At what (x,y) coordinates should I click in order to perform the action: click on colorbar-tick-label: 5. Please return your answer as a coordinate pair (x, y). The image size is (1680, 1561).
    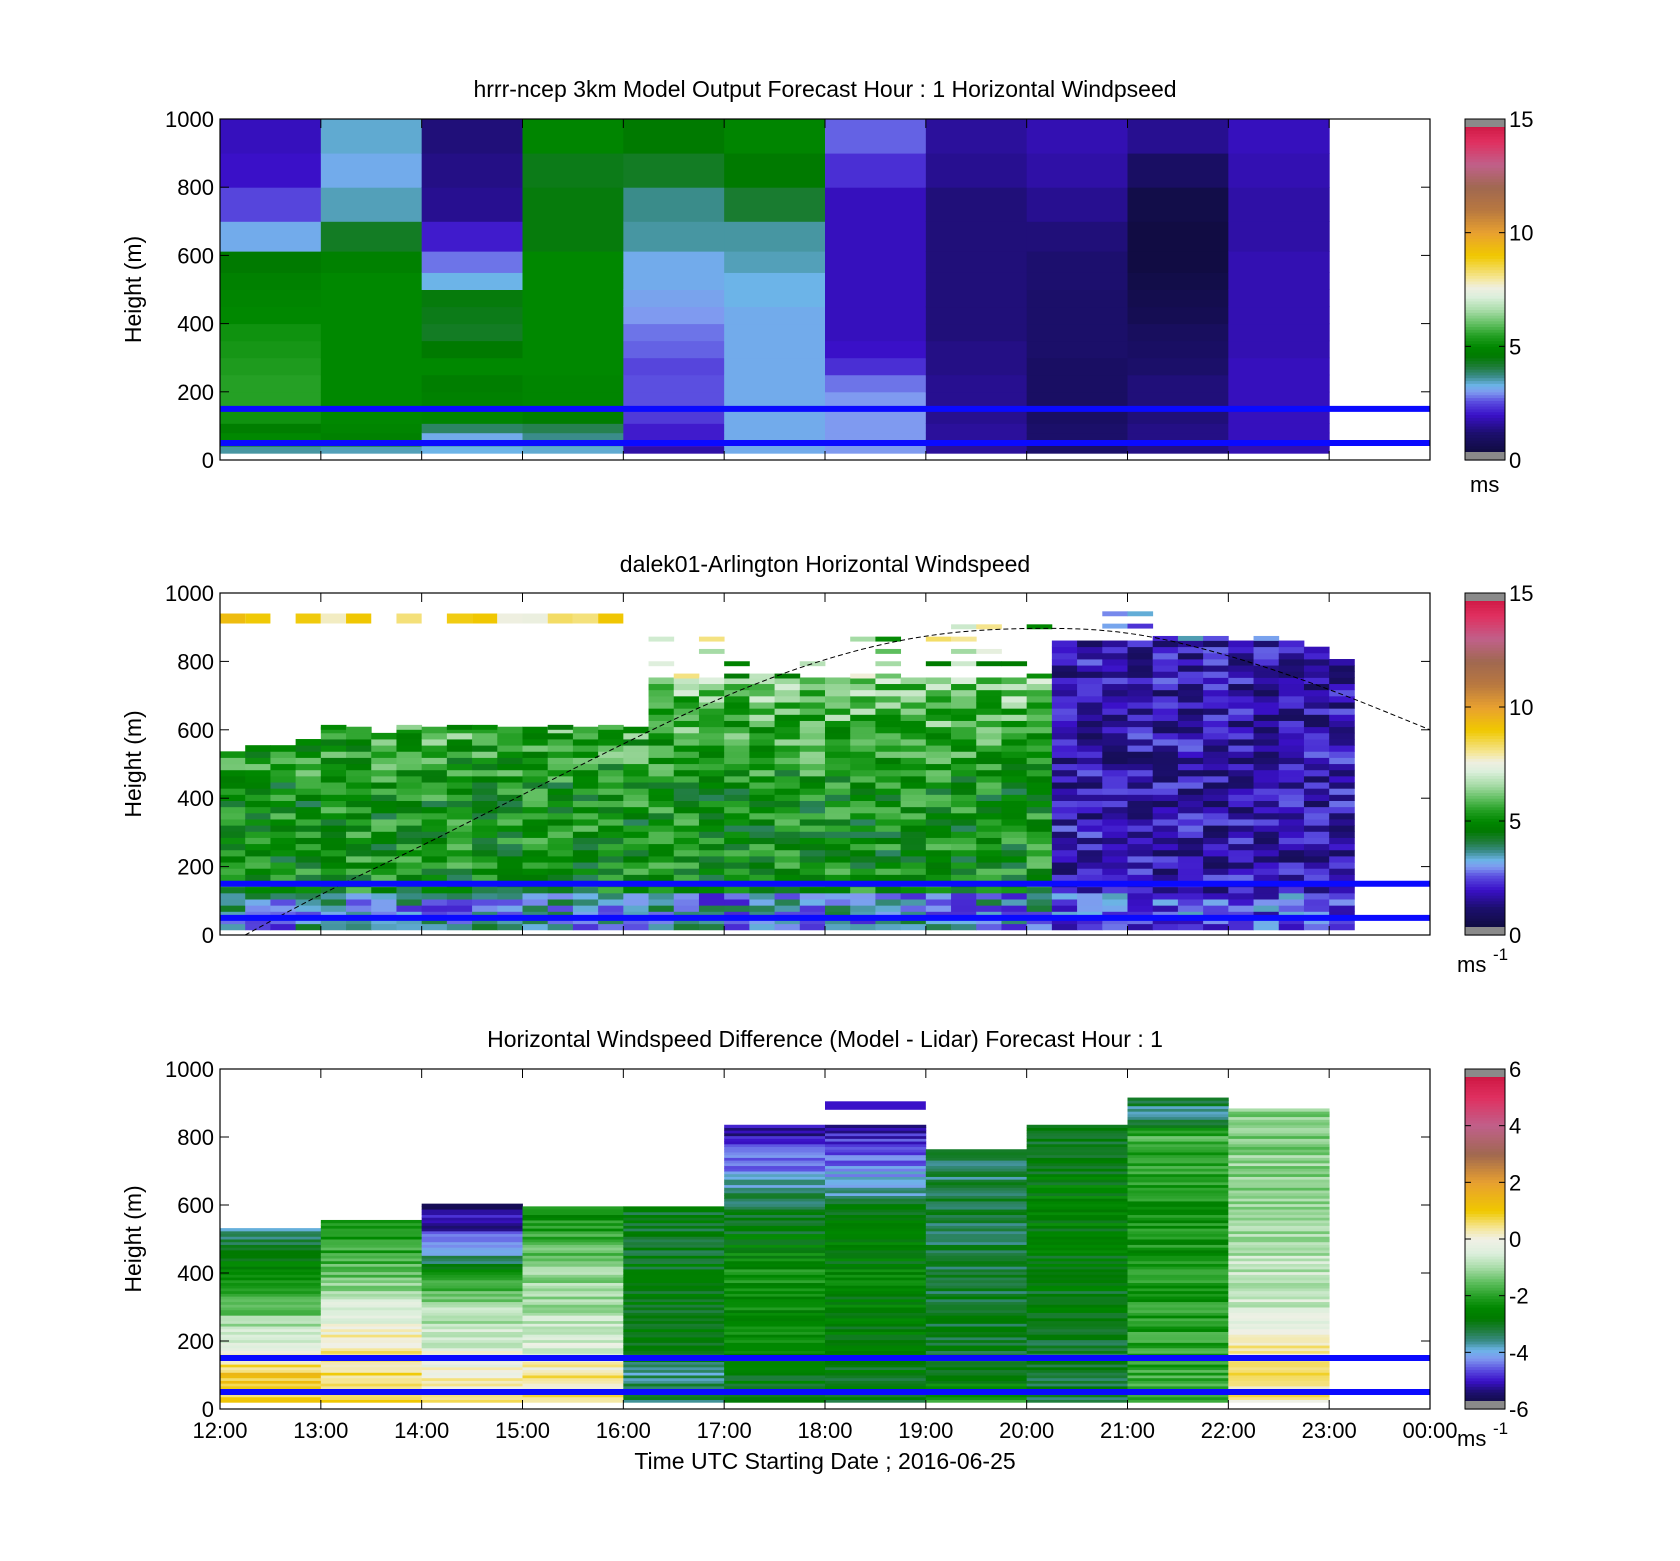
    Looking at the image, I should click on (1515, 821).